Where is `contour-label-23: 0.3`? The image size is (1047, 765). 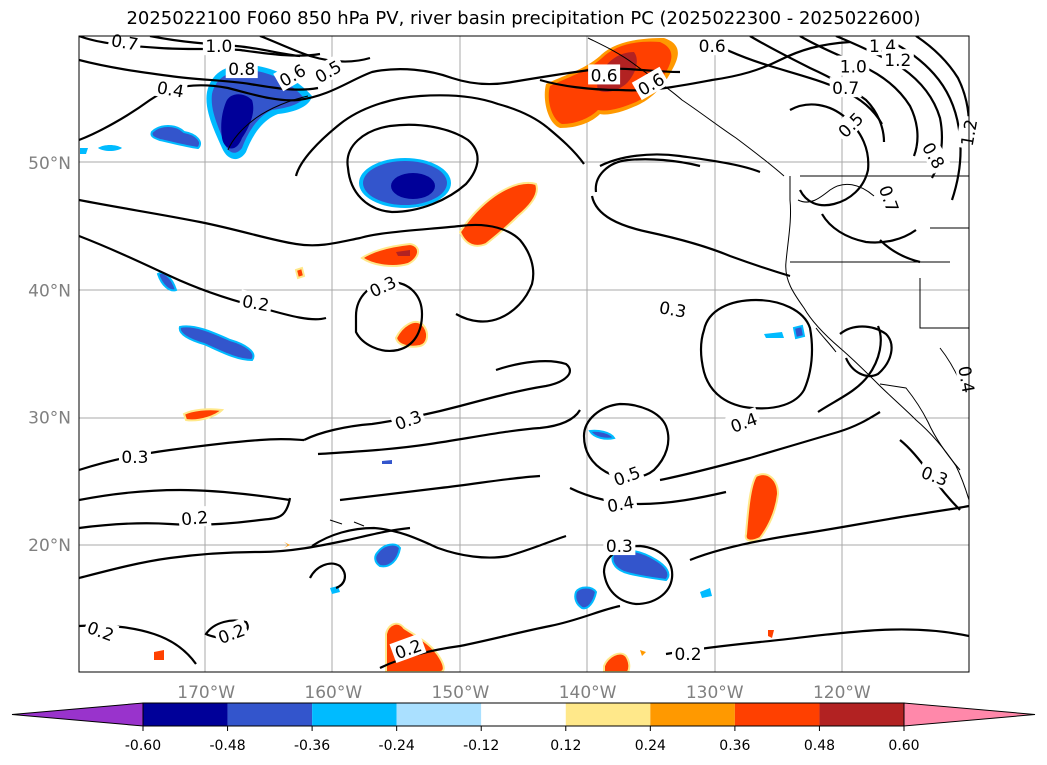
contour-label-23: 0.3 is located at coordinates (134, 458).